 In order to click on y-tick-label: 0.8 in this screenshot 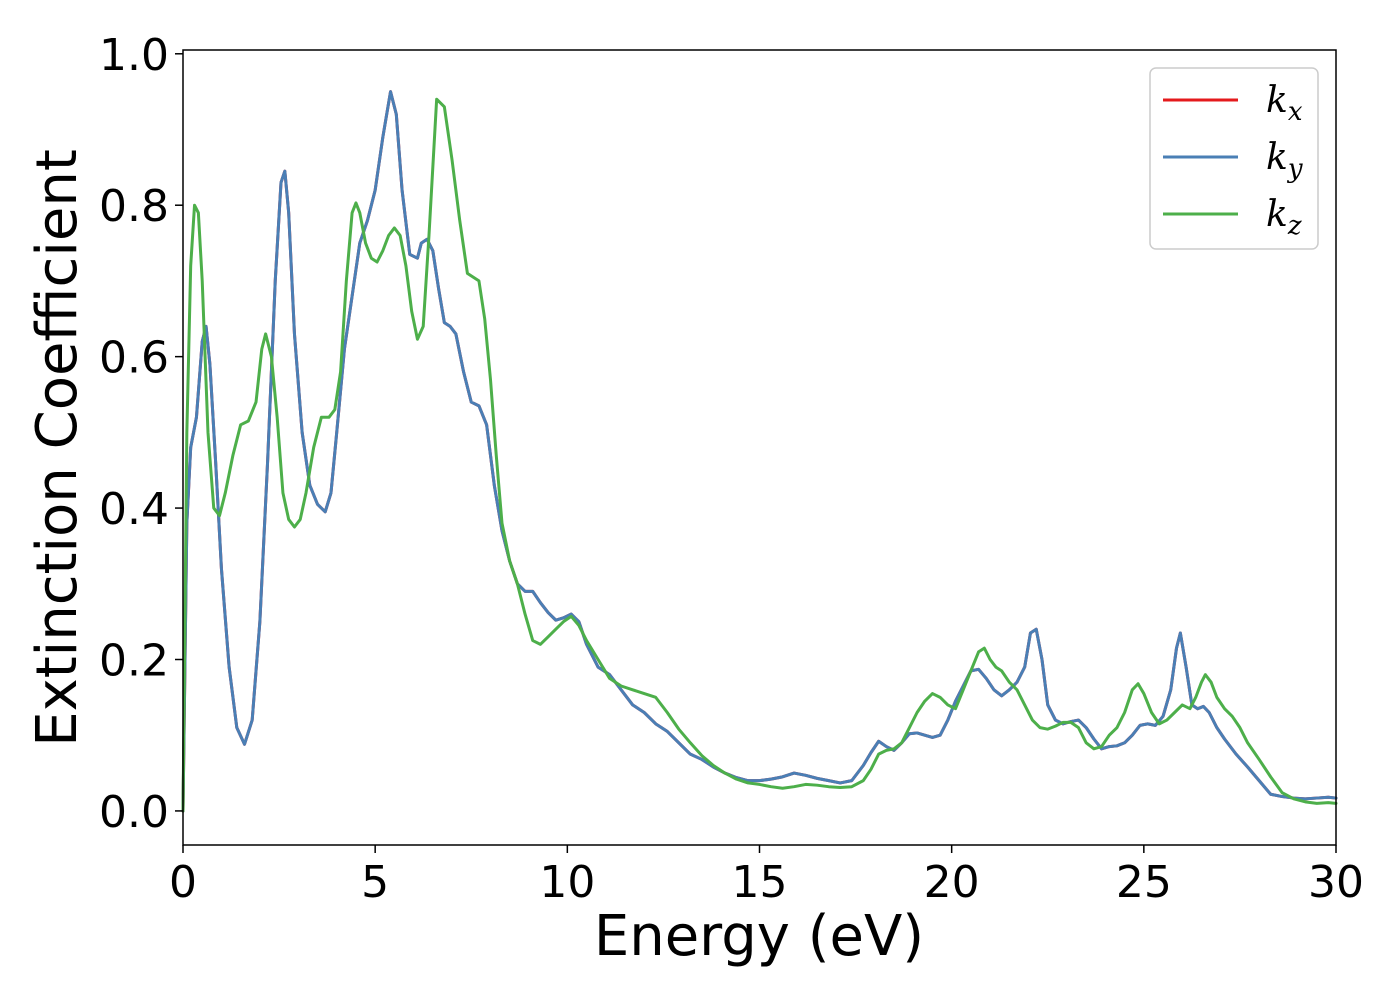, I will do `click(134, 206)`.